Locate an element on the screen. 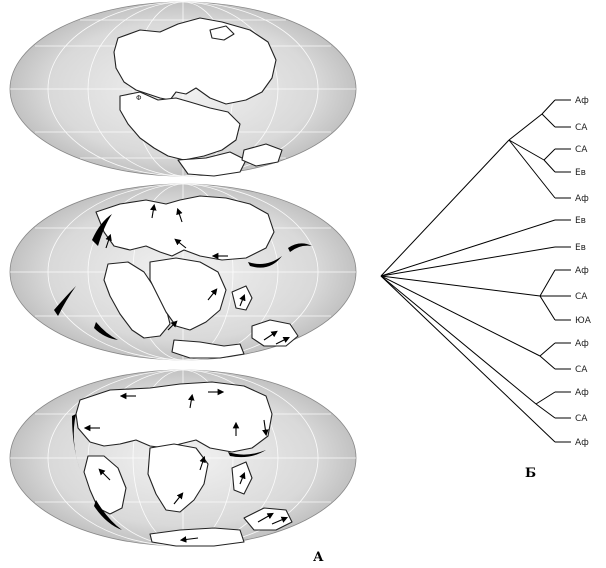 The image size is (606, 568). map-top-small-label: Φ is located at coordinates (139, 98).